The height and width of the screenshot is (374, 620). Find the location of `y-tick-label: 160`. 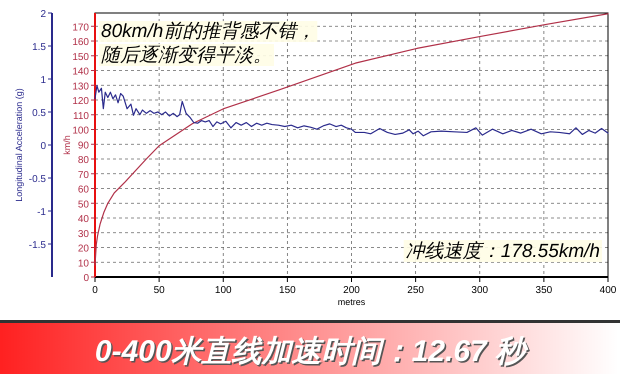

y-tick-label: 160 is located at coordinates (81, 42).